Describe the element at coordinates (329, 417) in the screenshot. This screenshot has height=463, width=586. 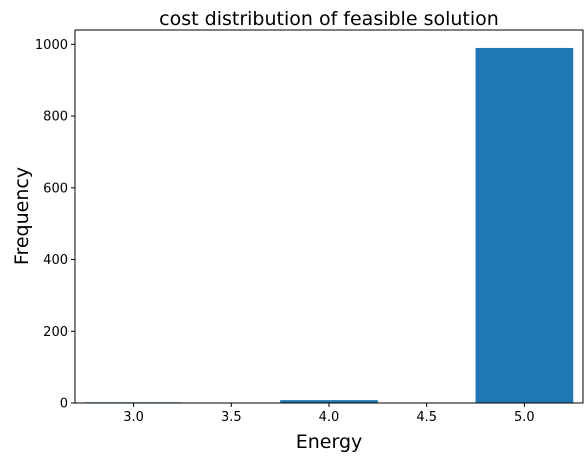
I see `x-tick-label: 4.0` at that location.